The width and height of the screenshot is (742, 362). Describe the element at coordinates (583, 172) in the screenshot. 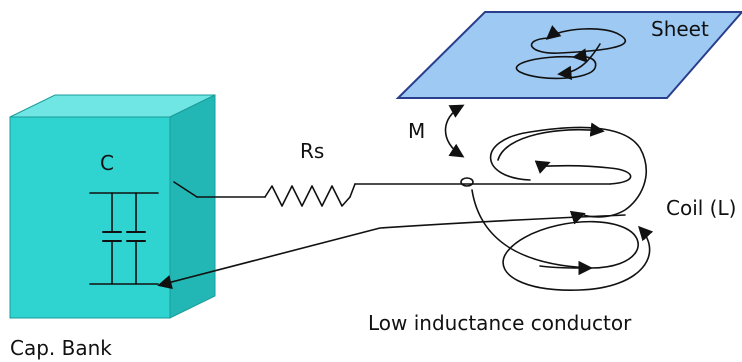

I see `coil-upper-loop` at that location.